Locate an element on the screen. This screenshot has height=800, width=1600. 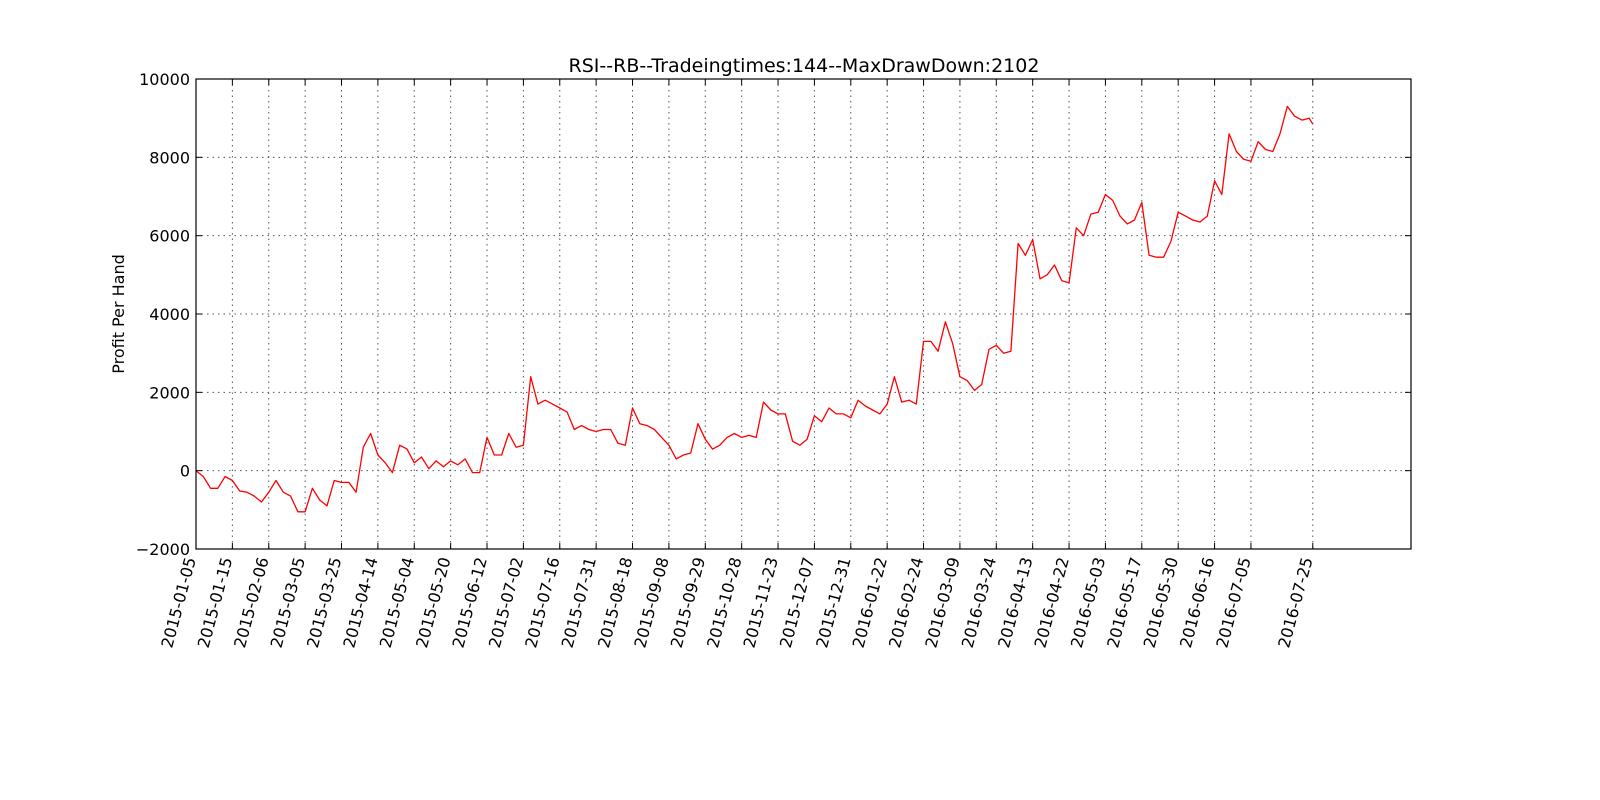
x-tick-label: 2015-07-16 is located at coordinates (542, 602).